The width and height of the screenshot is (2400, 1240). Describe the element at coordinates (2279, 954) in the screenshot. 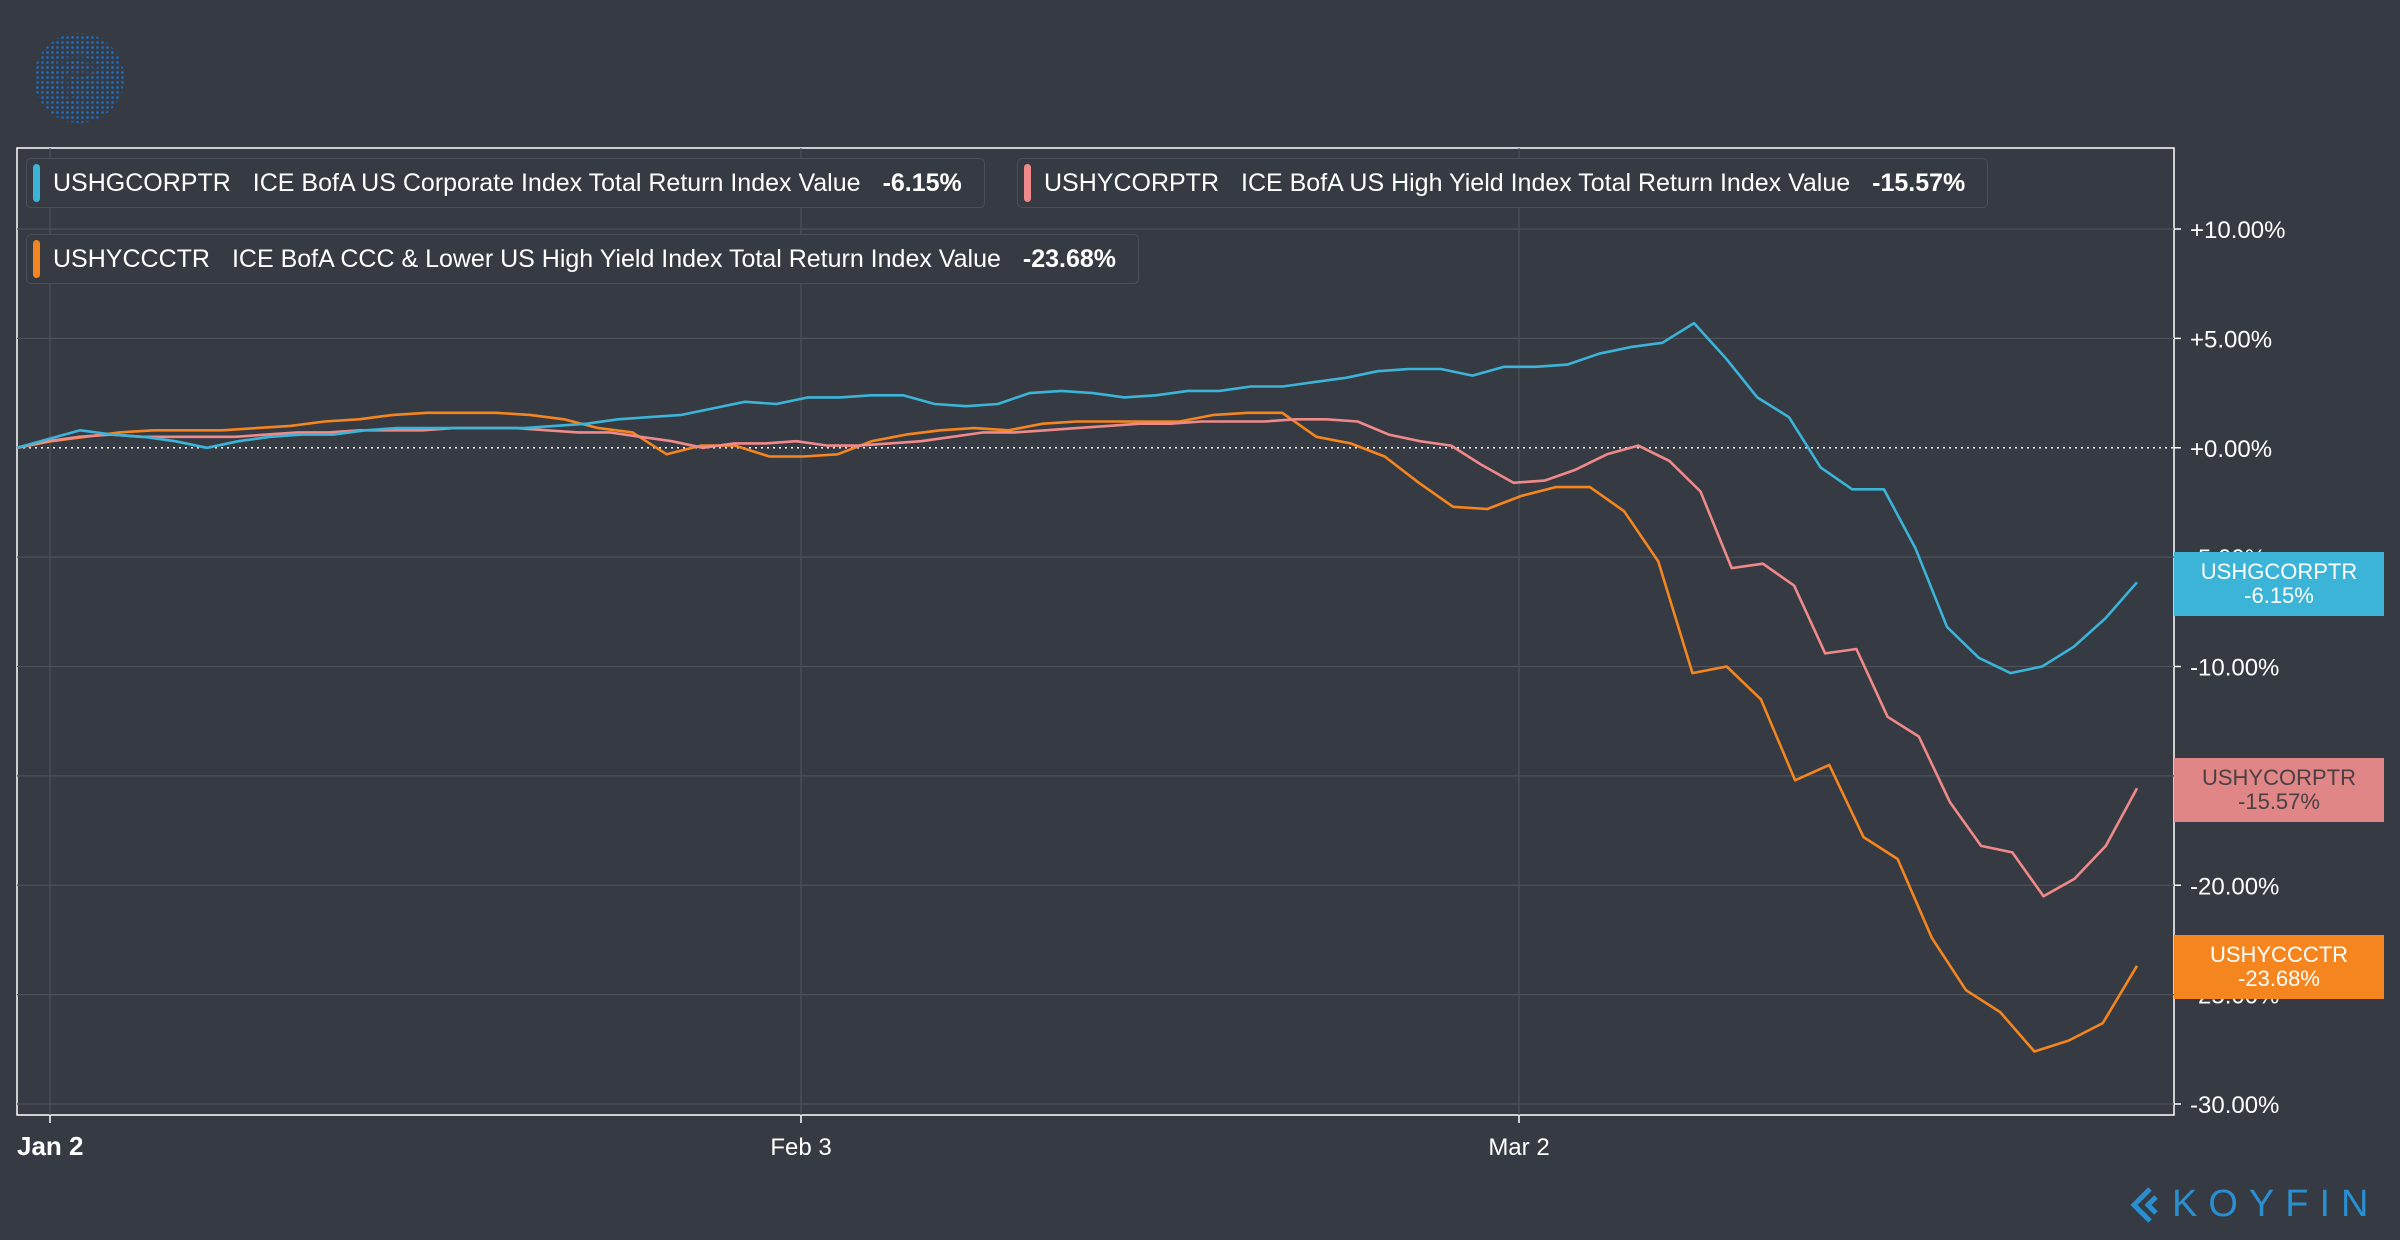

I see `end-label-ticker: USHYCCCTR` at that location.